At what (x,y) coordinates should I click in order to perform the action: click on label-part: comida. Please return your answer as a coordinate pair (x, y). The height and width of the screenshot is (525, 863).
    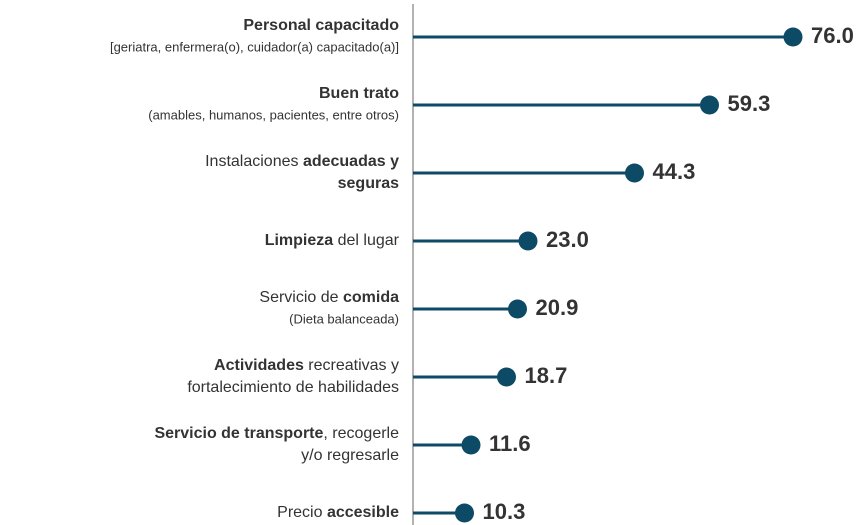
    Looking at the image, I should click on (371, 297).